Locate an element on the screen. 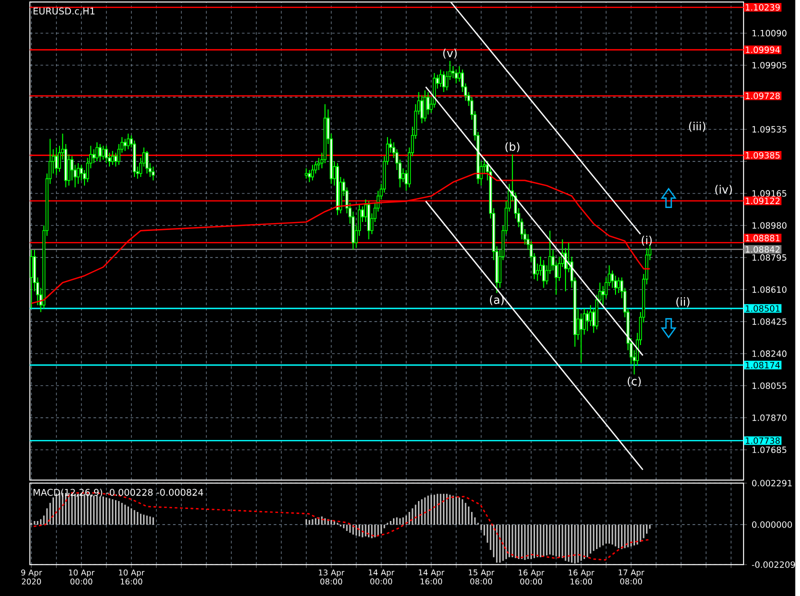 Image resolution: width=800 pixels, height=596 pixels. y-tick-label: -0.002209 is located at coordinates (773, 564).